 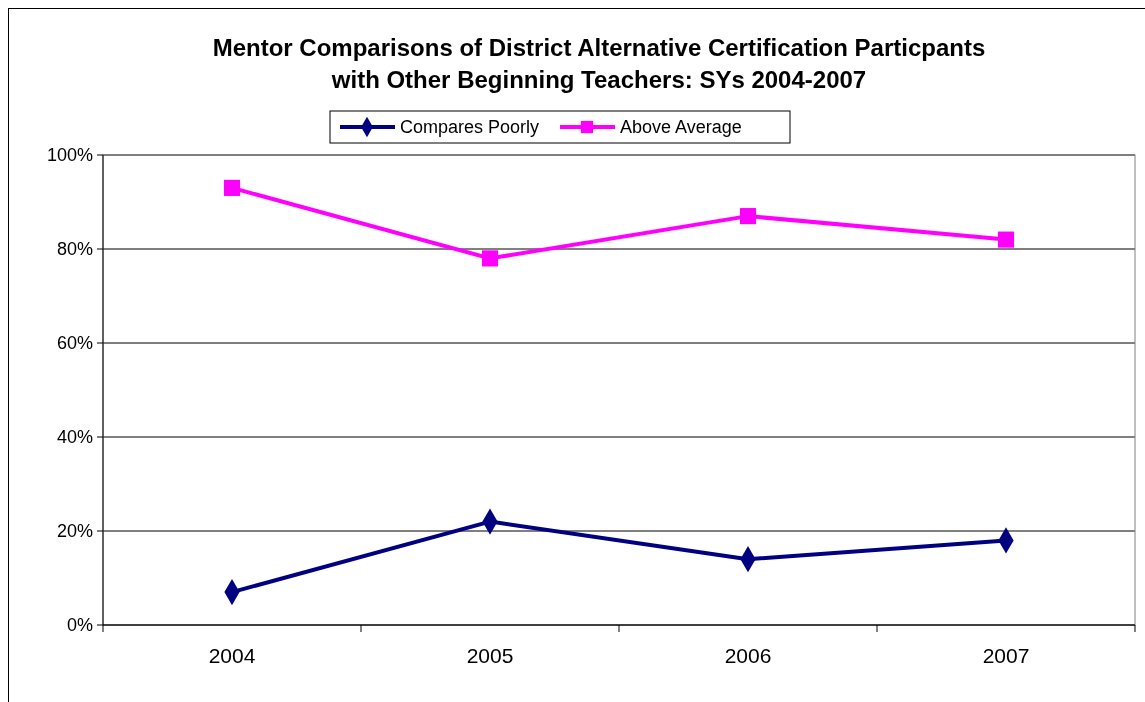 What do you see at coordinates (79, 625) in the screenshot?
I see `y-tick-label: 0%` at bounding box center [79, 625].